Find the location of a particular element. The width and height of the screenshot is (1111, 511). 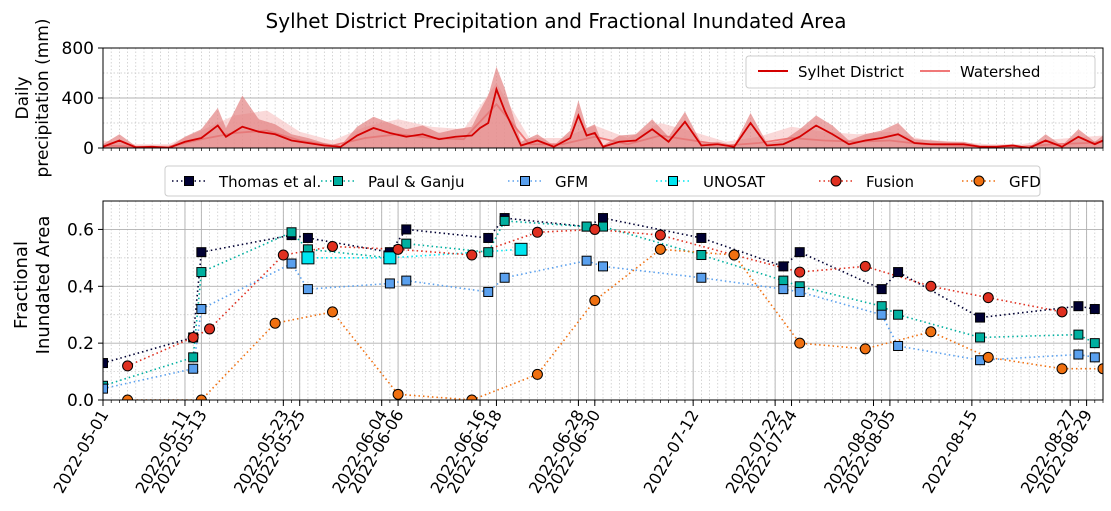

legend-box is located at coordinates (602, 181).